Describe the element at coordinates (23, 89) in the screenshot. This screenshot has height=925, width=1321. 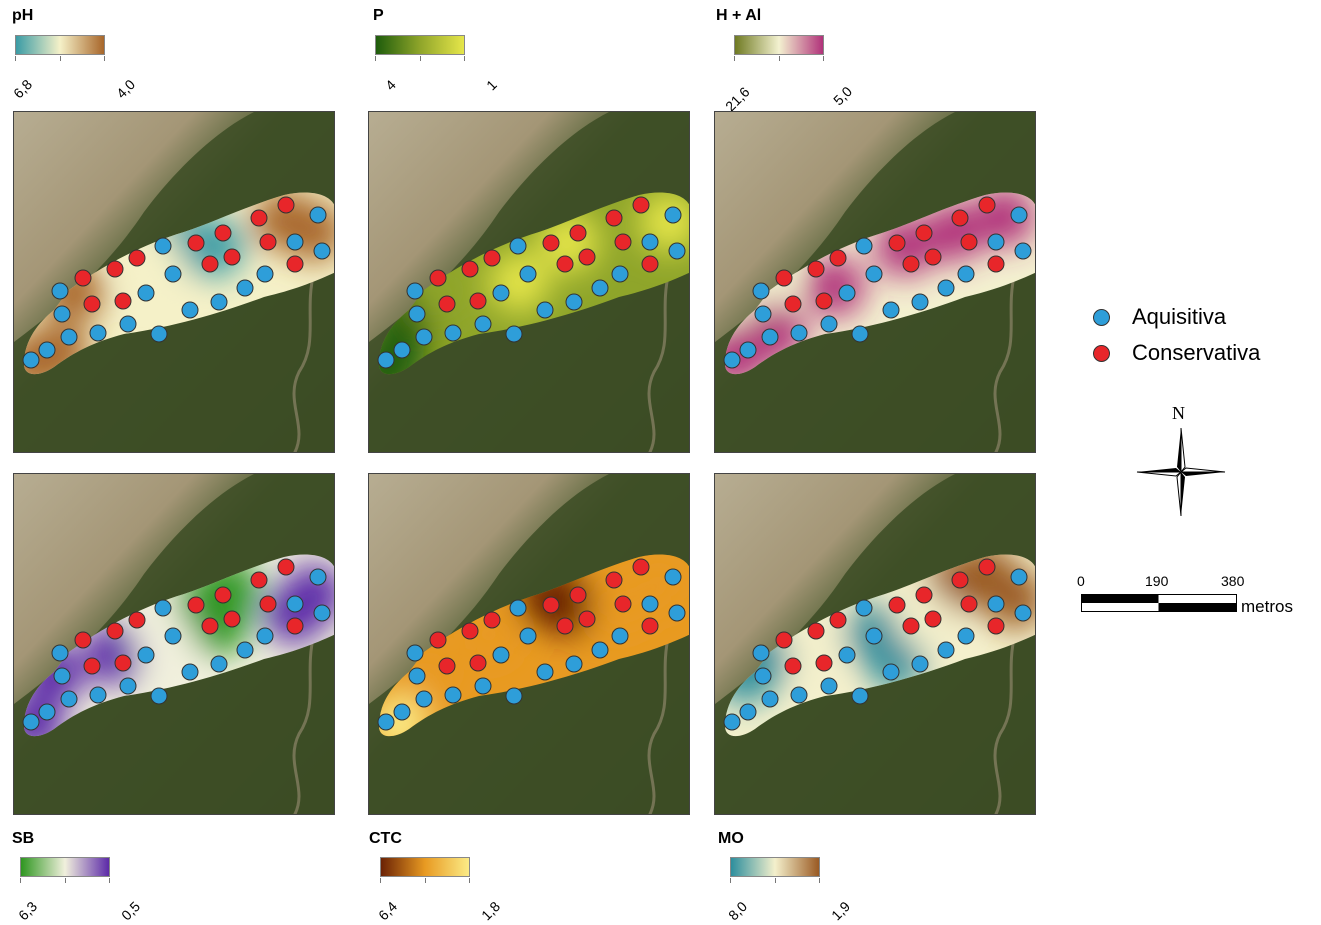
I see `ramp-min-ph: 6,8` at that location.